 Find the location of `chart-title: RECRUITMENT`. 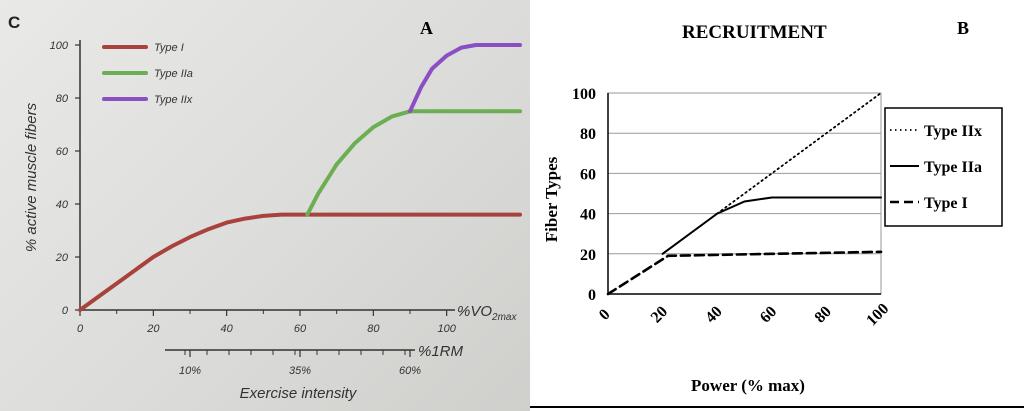

chart-title: RECRUITMENT is located at coordinates (754, 32).